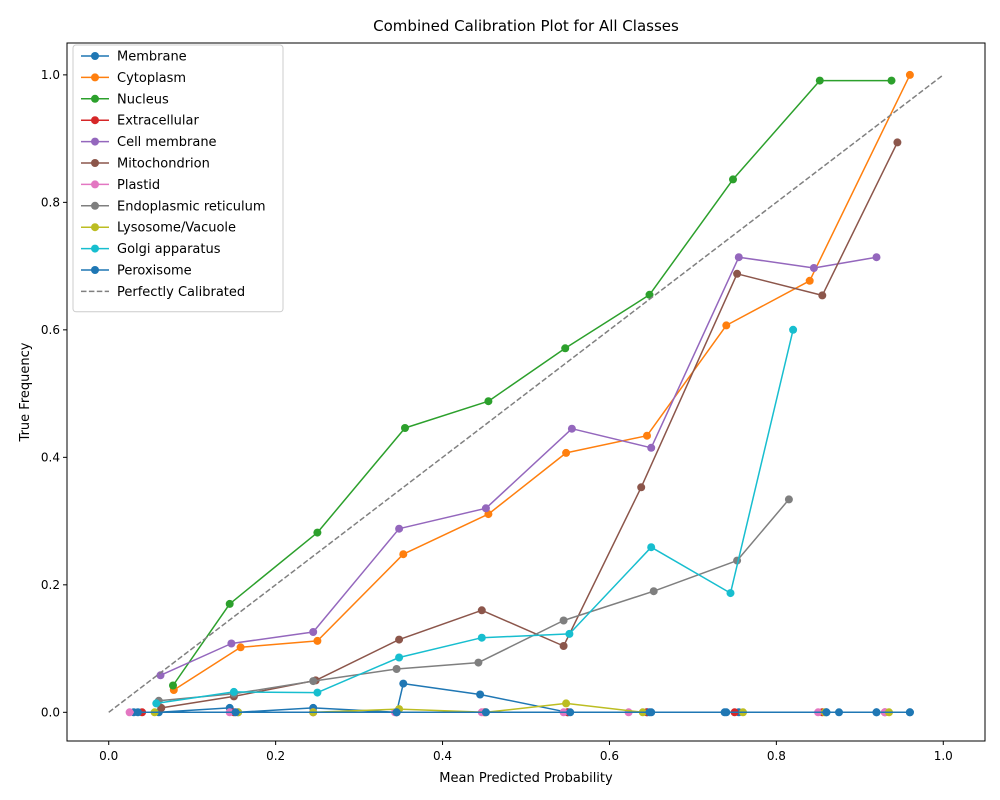  I want to click on legend-entry: Mitochondrion, so click(145, 164).